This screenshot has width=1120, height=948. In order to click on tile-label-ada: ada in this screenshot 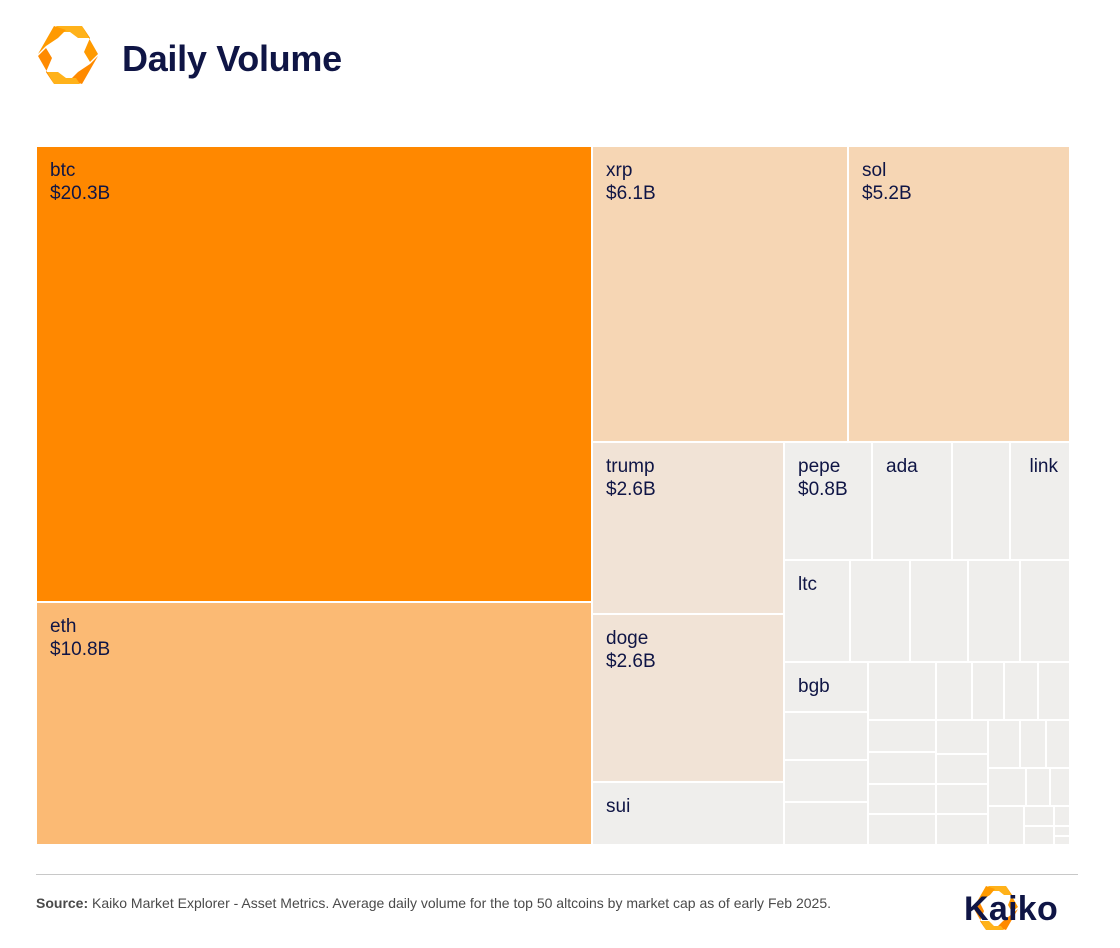, I will do `click(902, 466)`.